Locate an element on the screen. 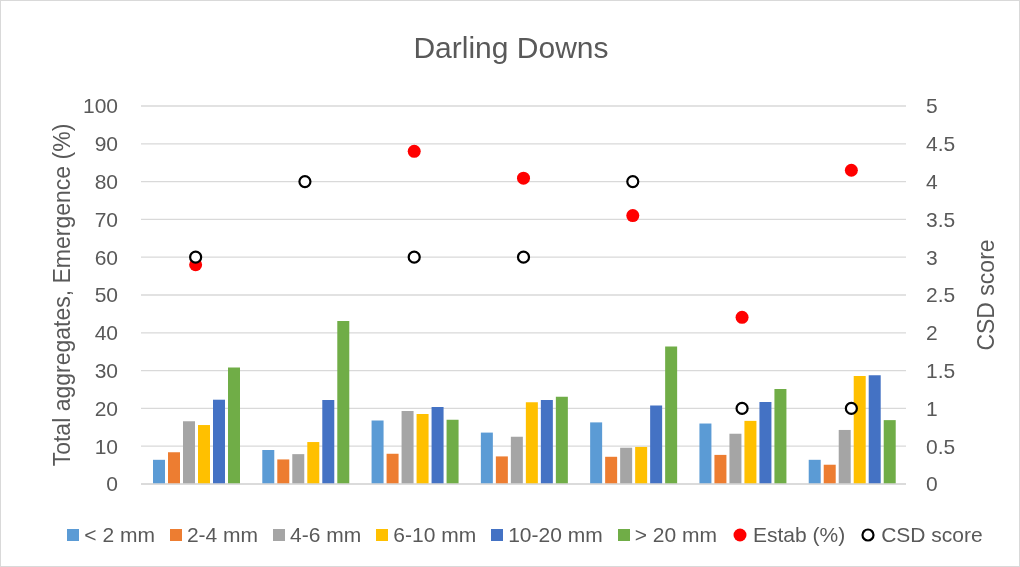 This screenshot has width=1020, height=567. legend-label: Estab (%) is located at coordinates (799, 535).